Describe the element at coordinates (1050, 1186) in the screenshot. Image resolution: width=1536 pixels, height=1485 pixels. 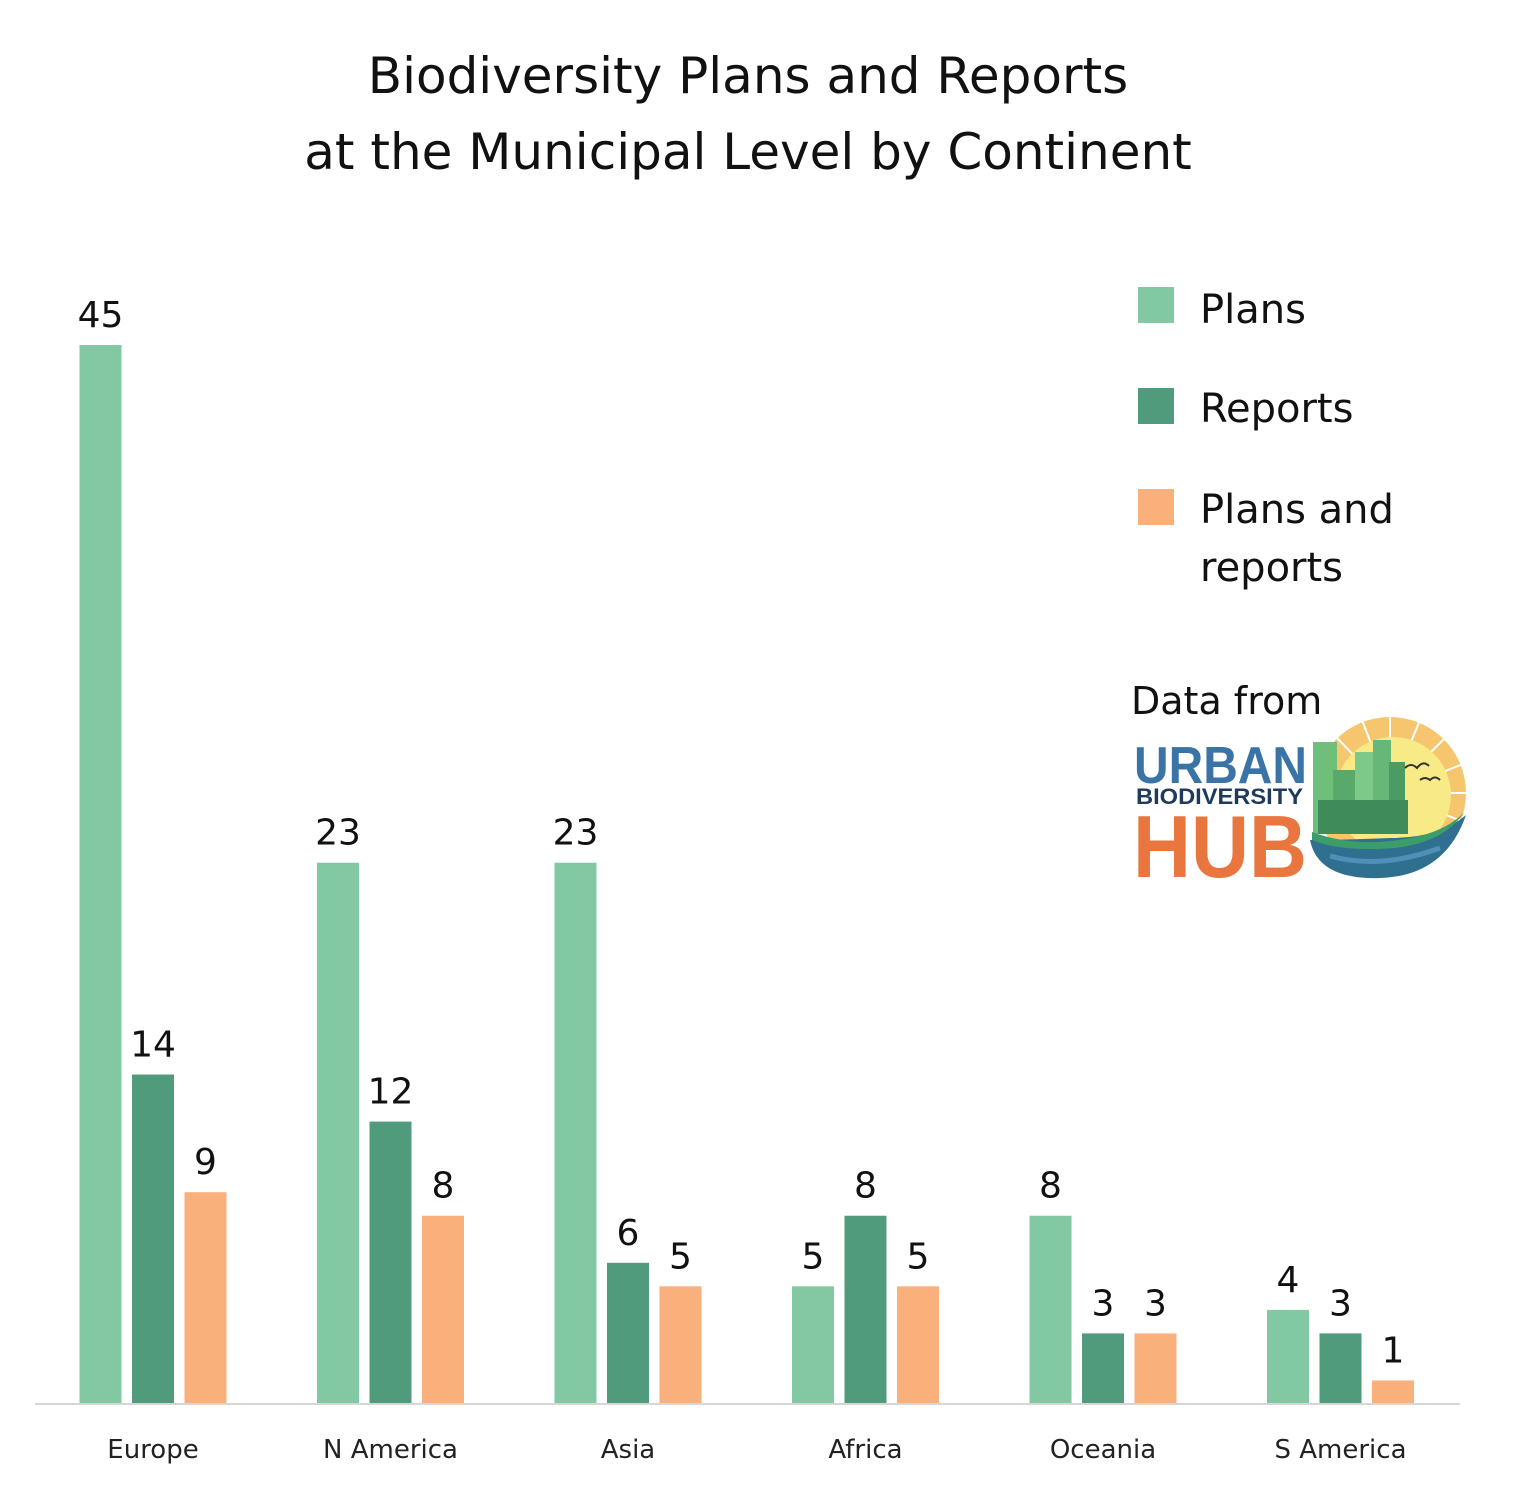
I see `value-label-oceania-plans: 8` at that location.